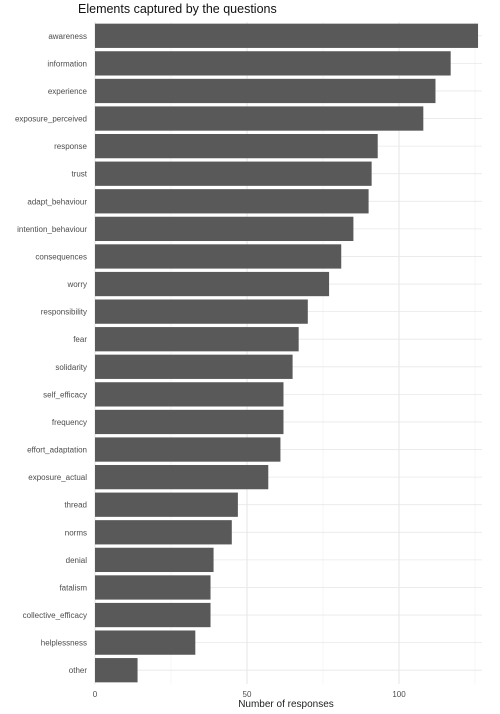 The image size is (500, 714). Describe the element at coordinates (65, 394) in the screenshot. I see `category-label-self_efficacy: self_efficacy` at that location.